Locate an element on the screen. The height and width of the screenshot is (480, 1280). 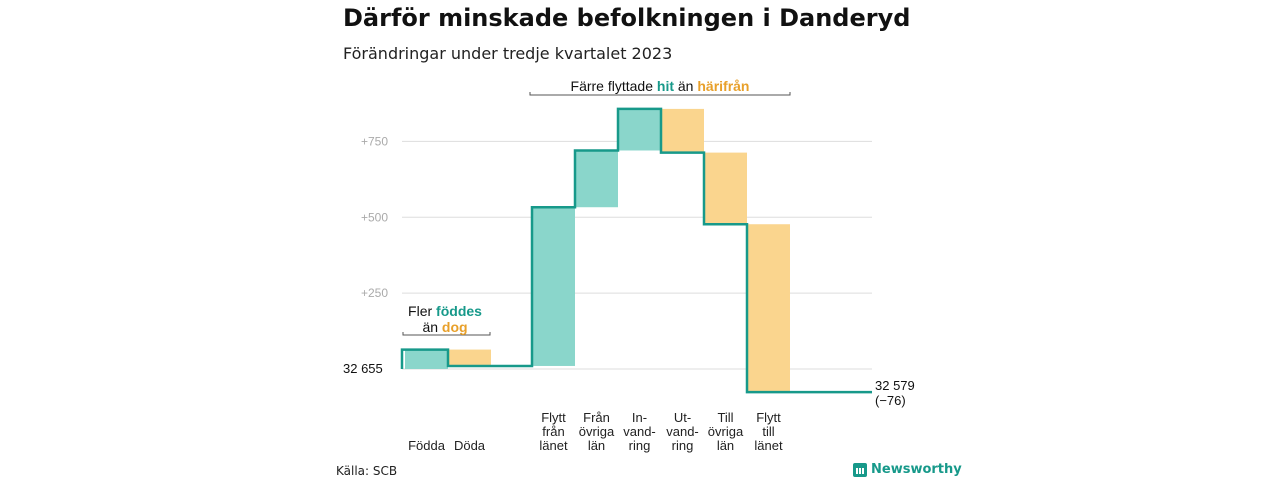
moves-annotation-highlight-out: härifrån is located at coordinates (723, 86).